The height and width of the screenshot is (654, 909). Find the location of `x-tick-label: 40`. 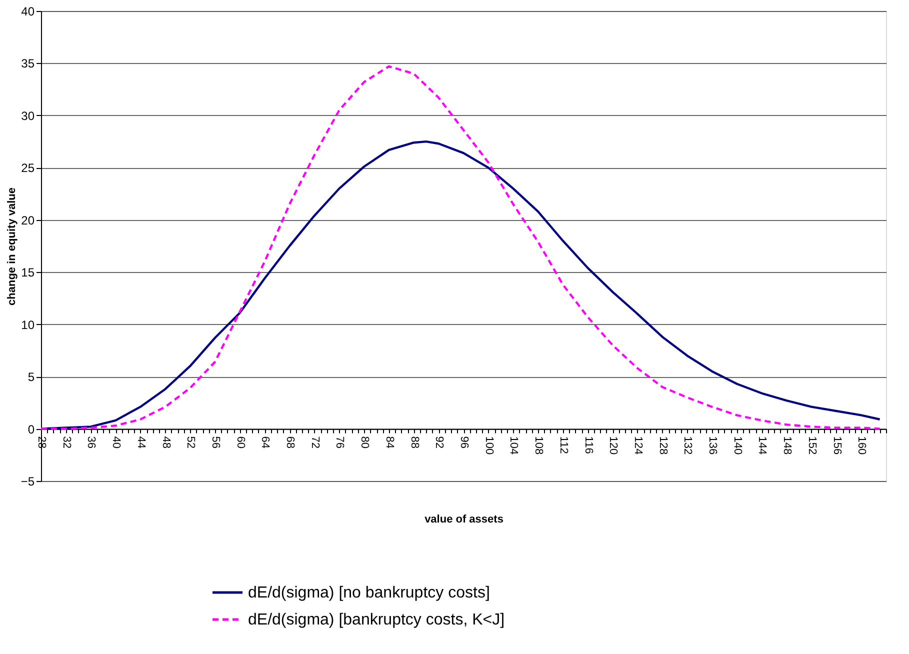

x-tick-label: 40 is located at coordinates (116, 442).